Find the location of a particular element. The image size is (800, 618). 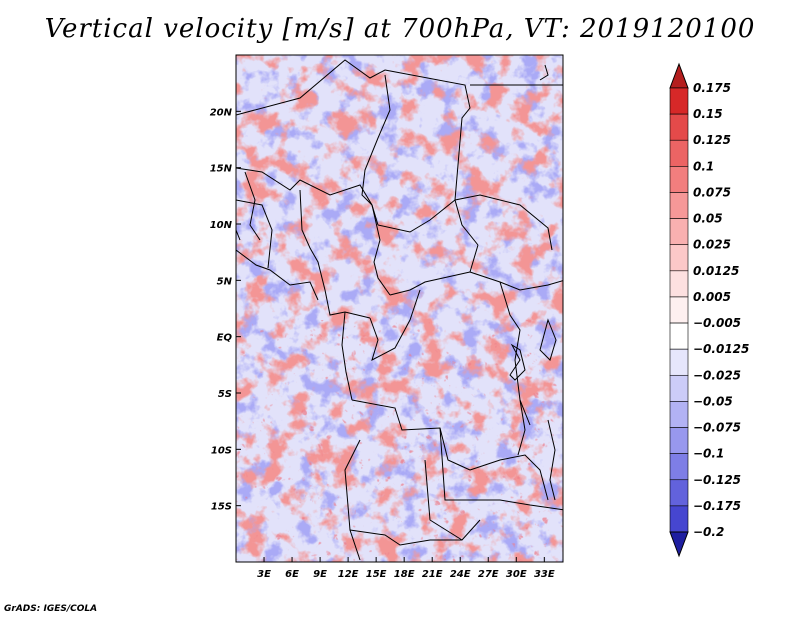

lat-tick-label: 15S is located at coordinates (221, 507).